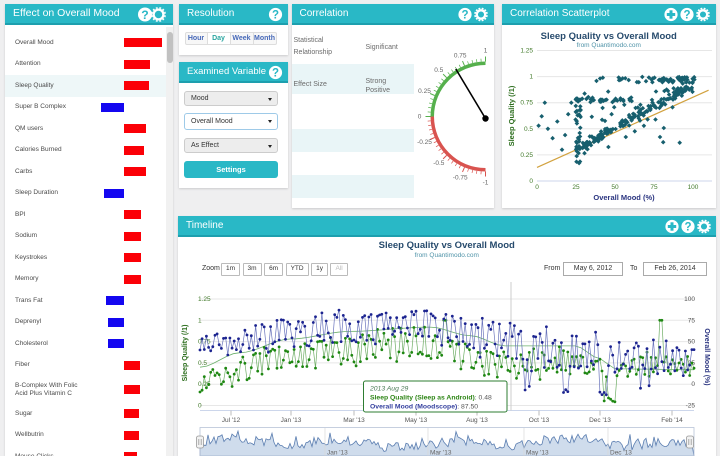 The width and height of the screenshot is (720, 456). What do you see at coordinates (459, 178) in the screenshot?
I see `svg-text: -0.75` at bounding box center [459, 178].